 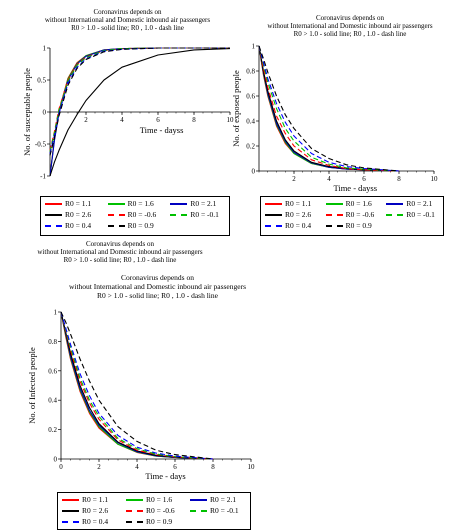 I want to click on legend-label: R0 = 2.6, so click(x=298, y=214).